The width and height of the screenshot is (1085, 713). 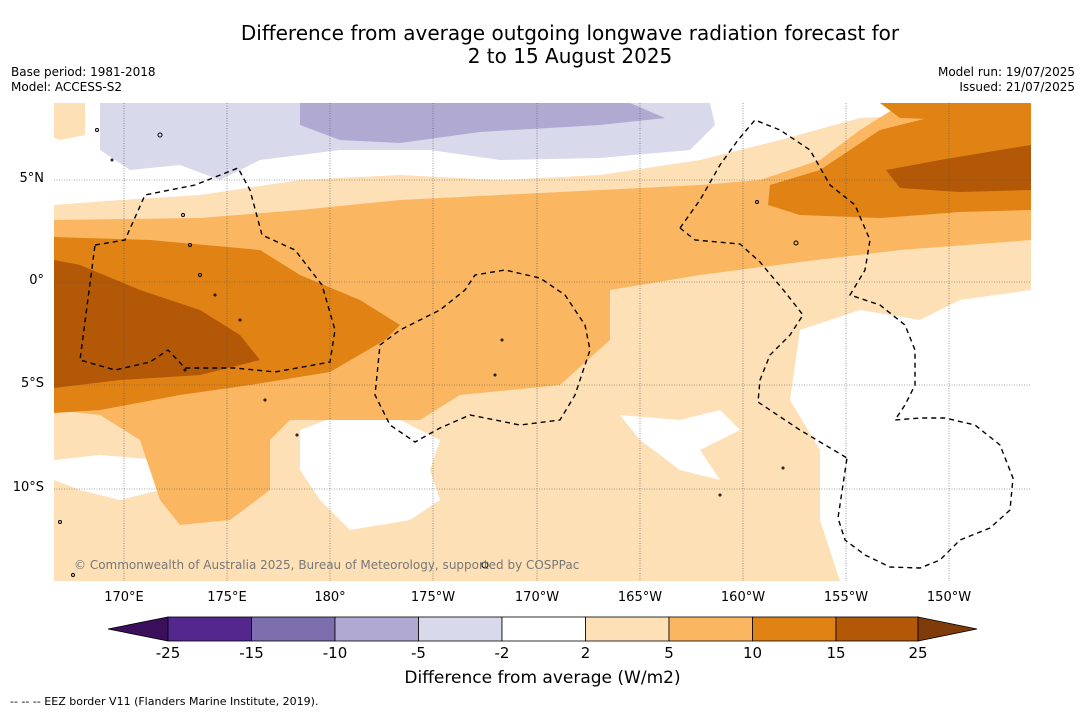 I want to click on colorbar-tick: -2, so click(x=502, y=653).